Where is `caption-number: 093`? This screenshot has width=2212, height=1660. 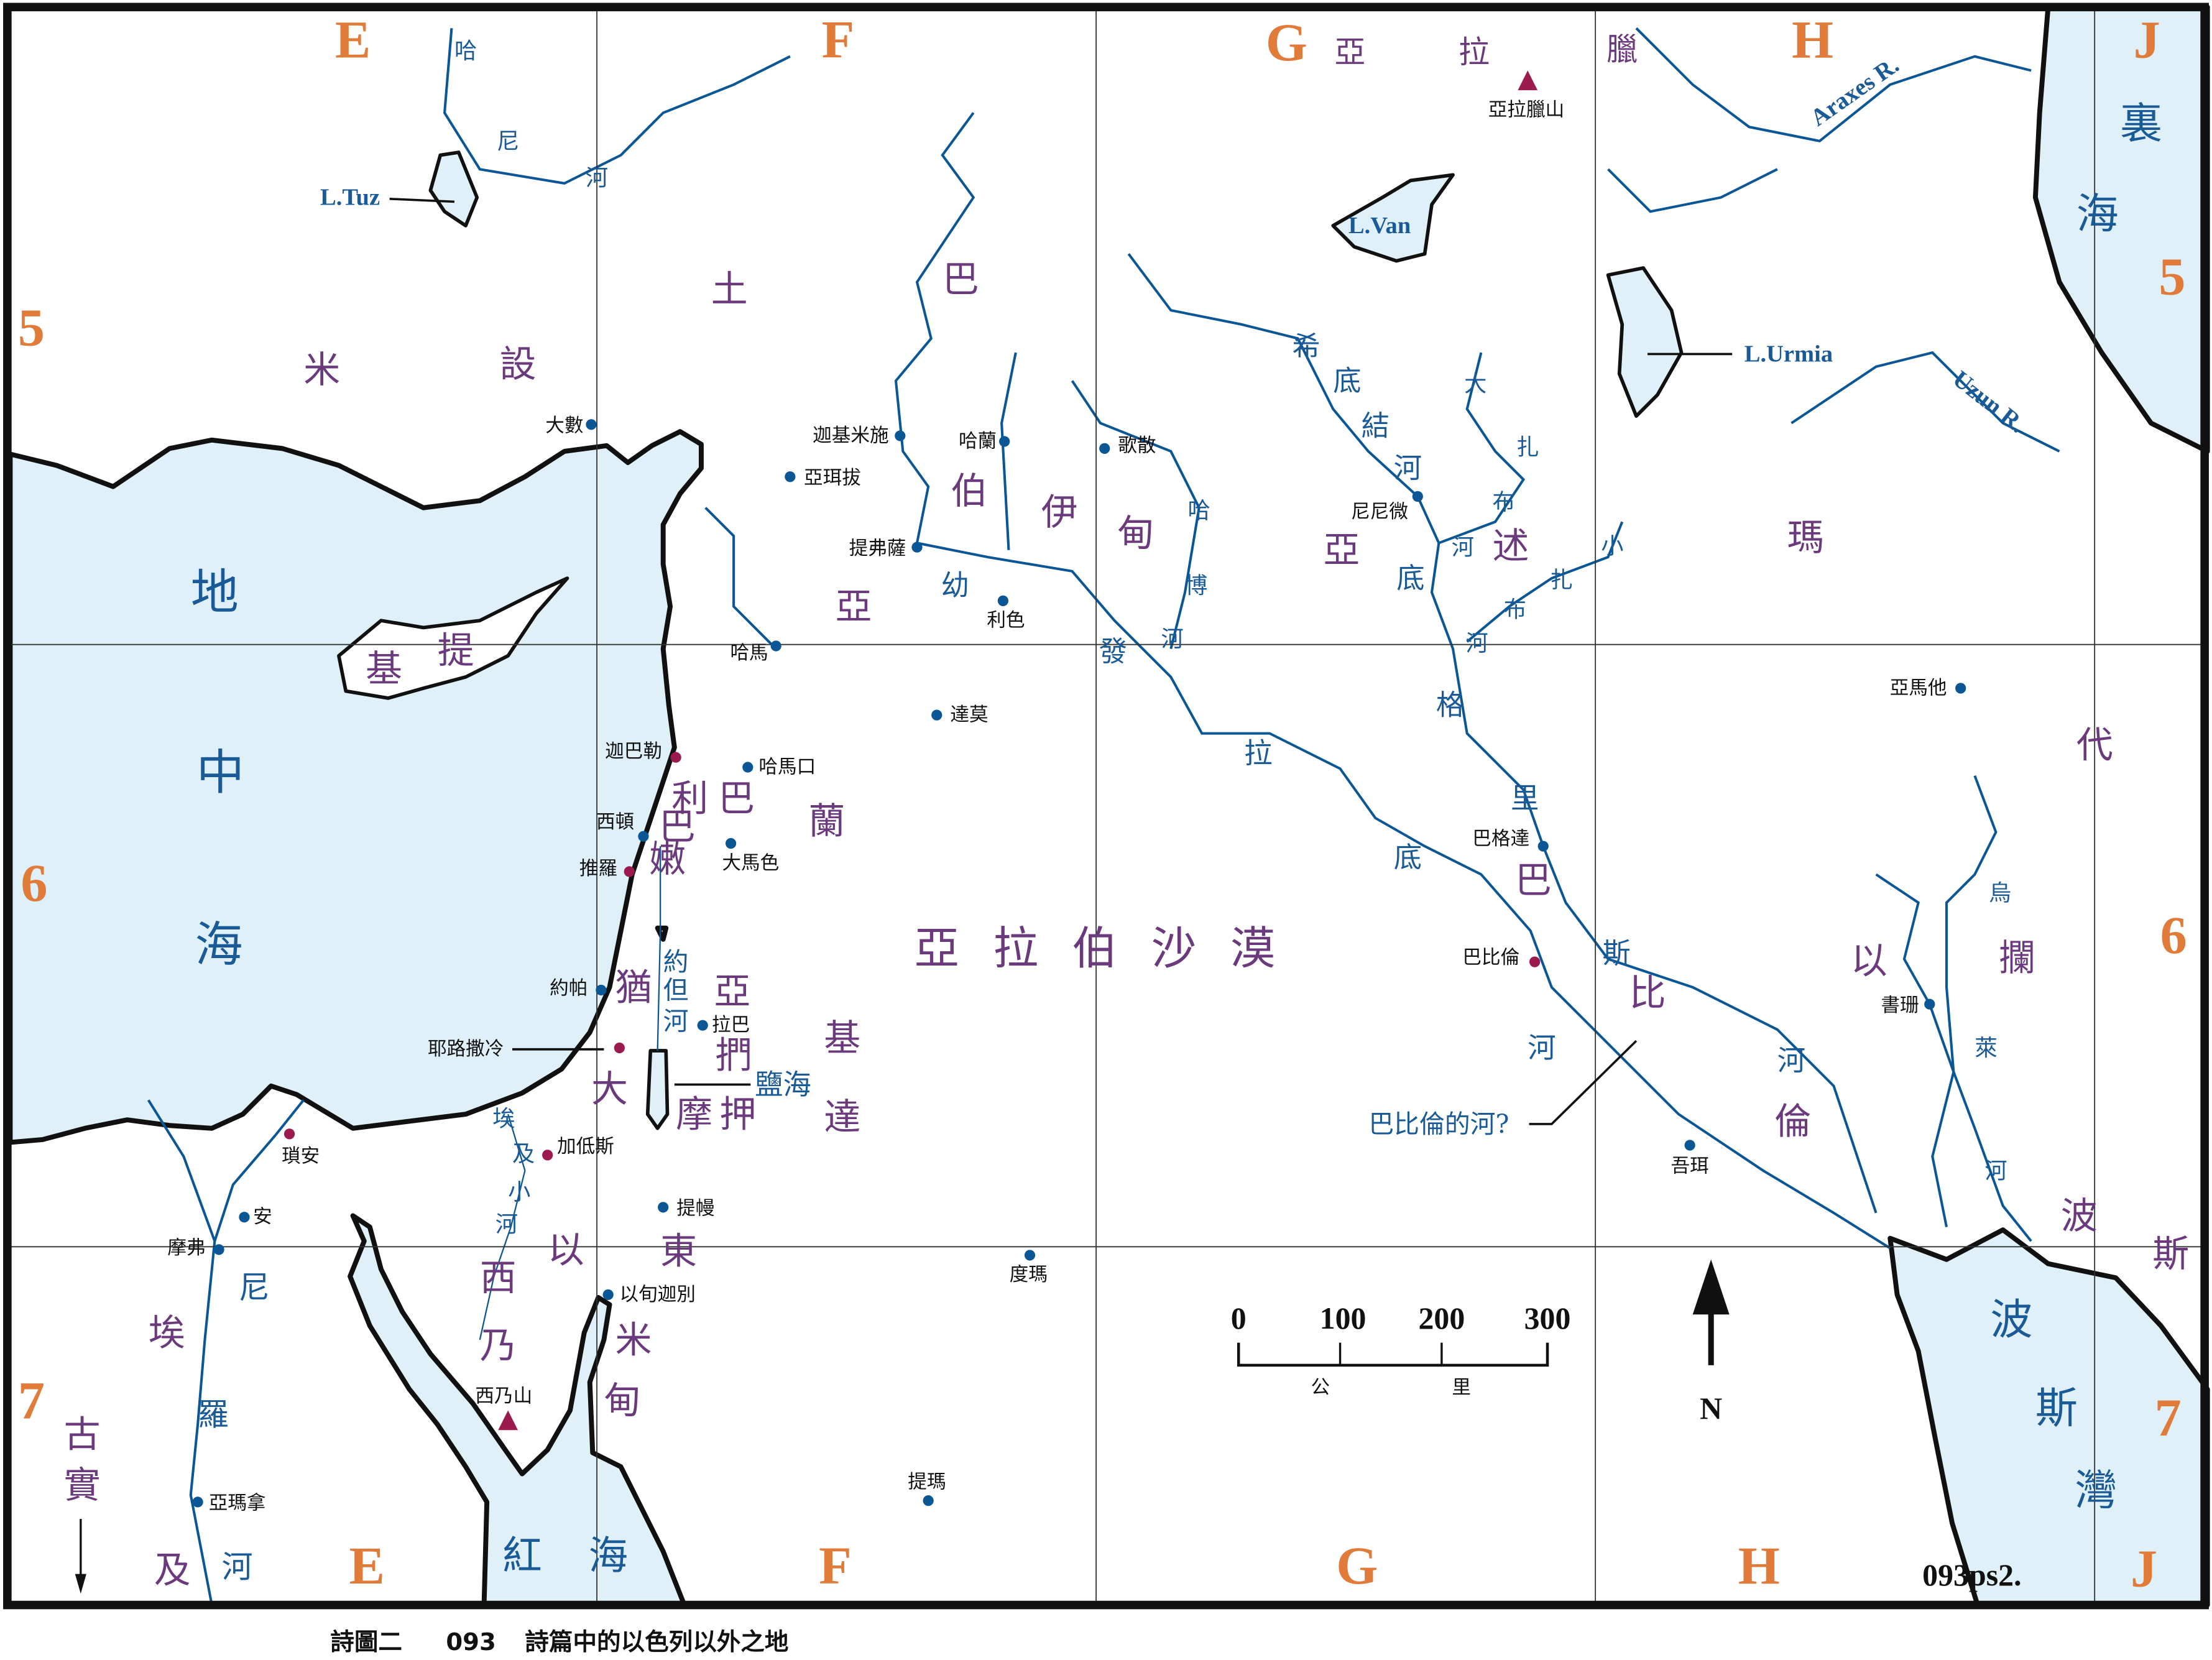
caption-number: 093 is located at coordinates (470, 1642).